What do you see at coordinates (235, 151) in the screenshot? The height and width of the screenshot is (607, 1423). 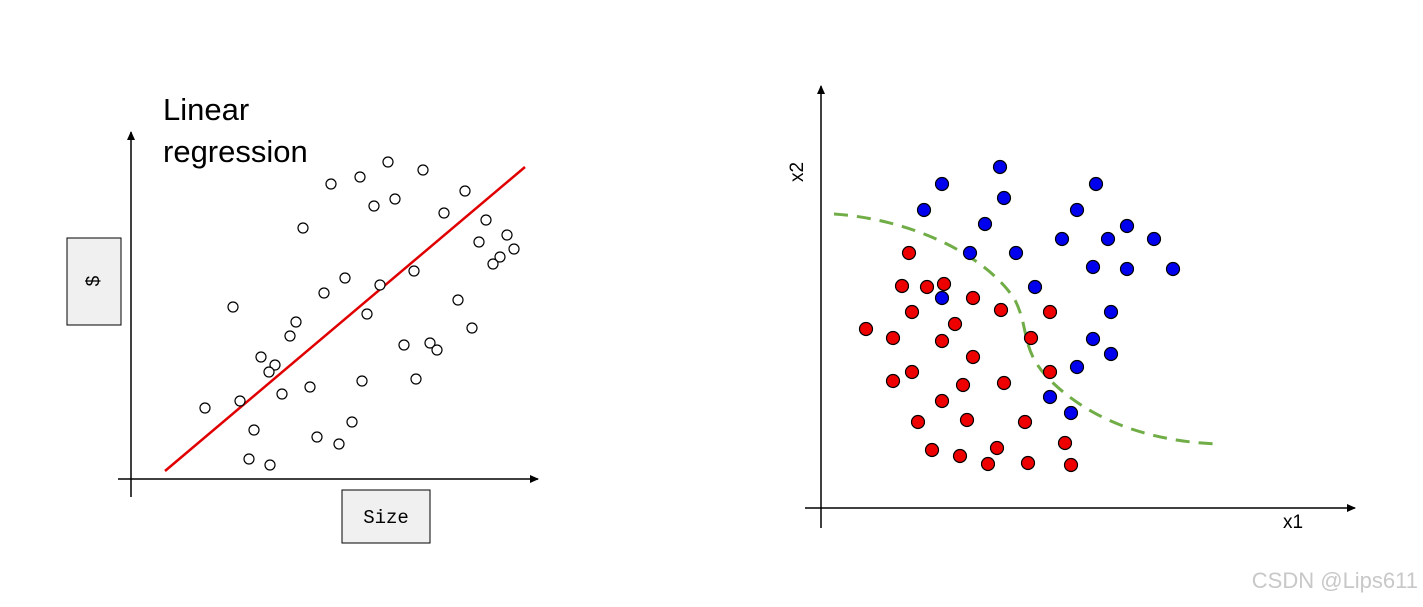 I see `title-line: regression` at bounding box center [235, 151].